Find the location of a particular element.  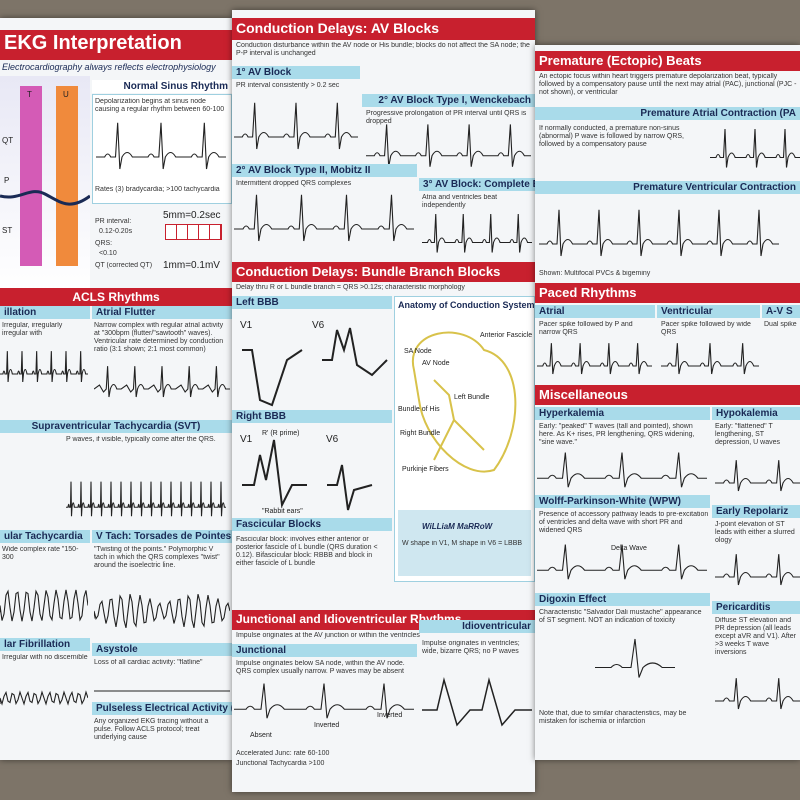

rhythm-title: ular Tachycardia is located at coordinates (45, 536).